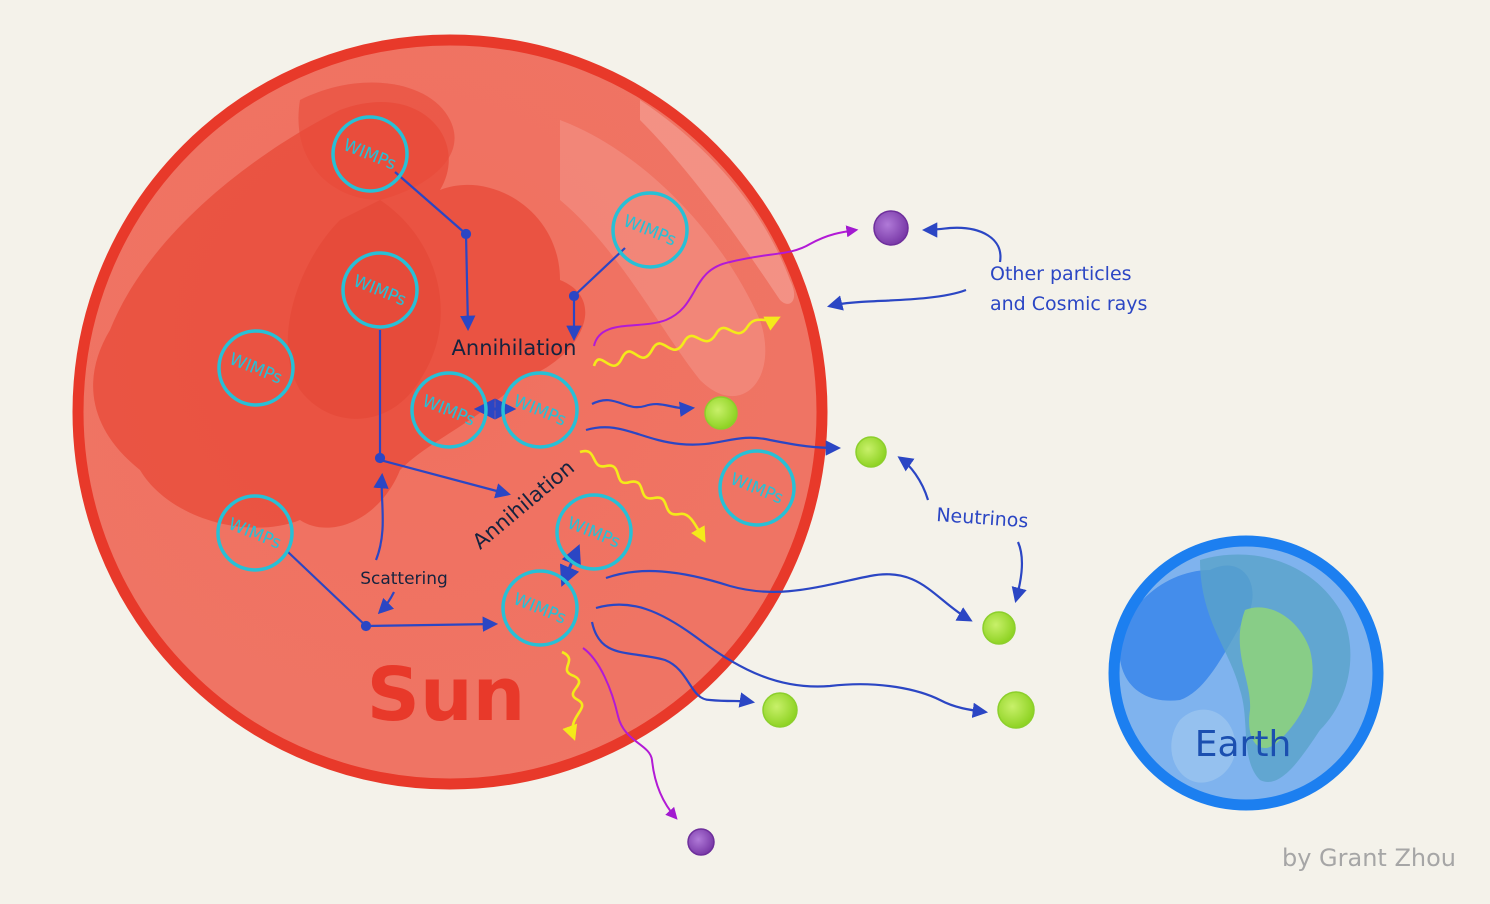  What do you see at coordinates (514, 348) in the screenshot?
I see `annihilation-label-upper: Annihilation` at bounding box center [514, 348].